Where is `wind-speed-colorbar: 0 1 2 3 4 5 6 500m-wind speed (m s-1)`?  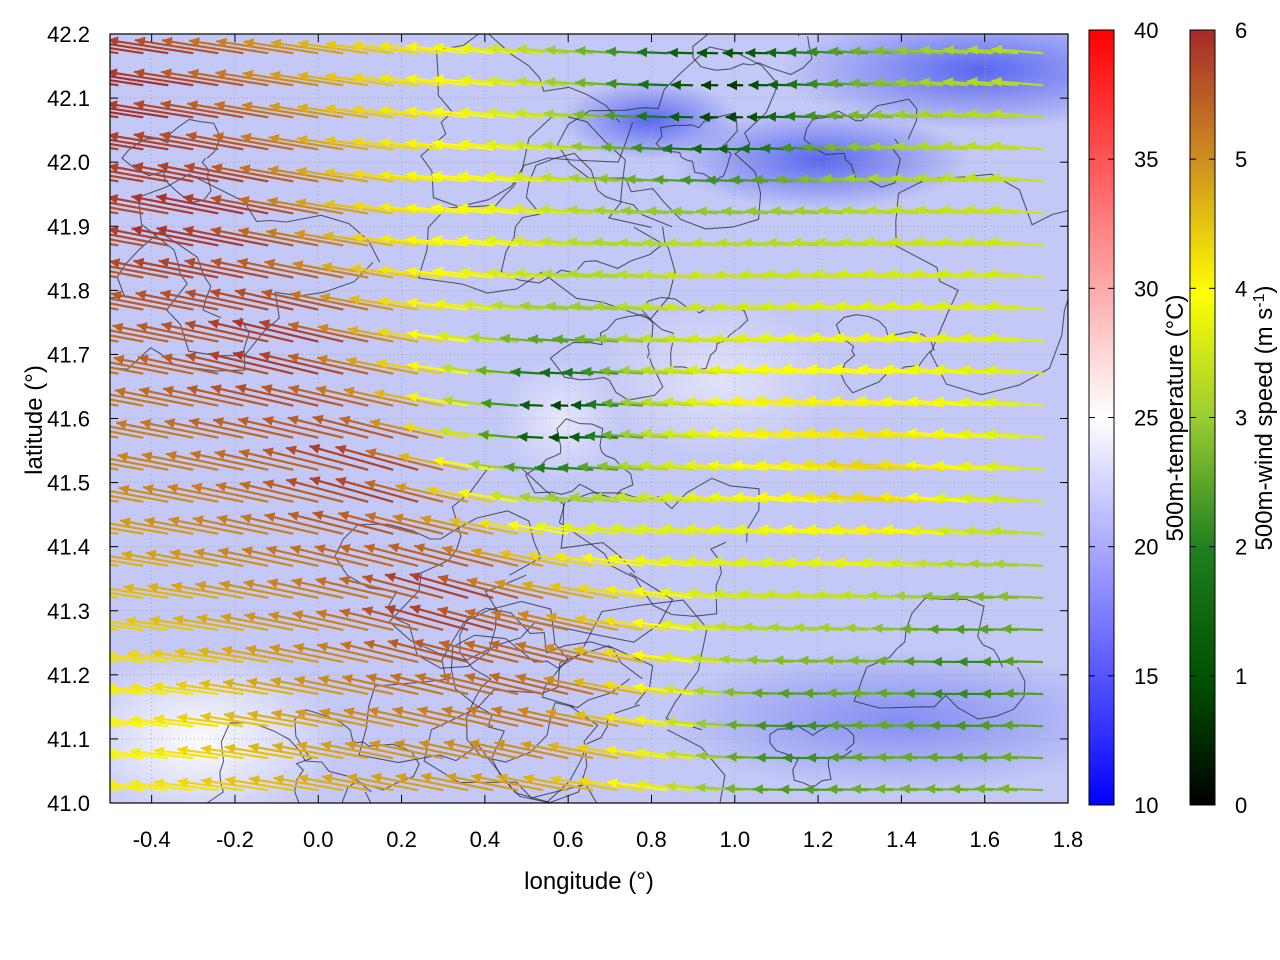 wind-speed-colorbar: 0 1 2 3 4 5 6 500m-wind speed (m s-1) is located at coordinates (1233, 418).